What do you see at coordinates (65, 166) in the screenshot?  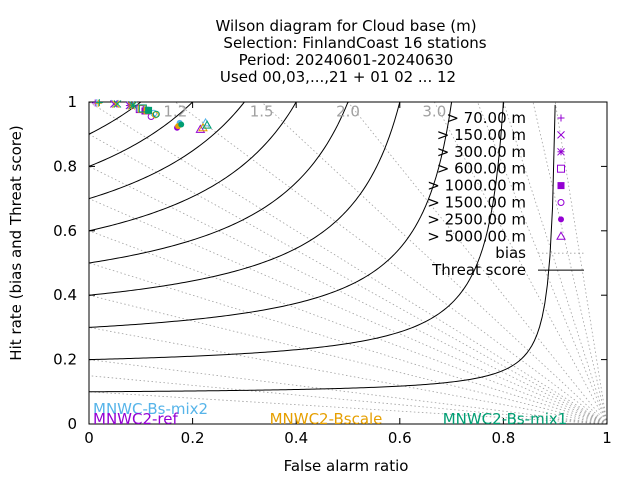 I see `y-tick-label: 0.8` at bounding box center [65, 166].